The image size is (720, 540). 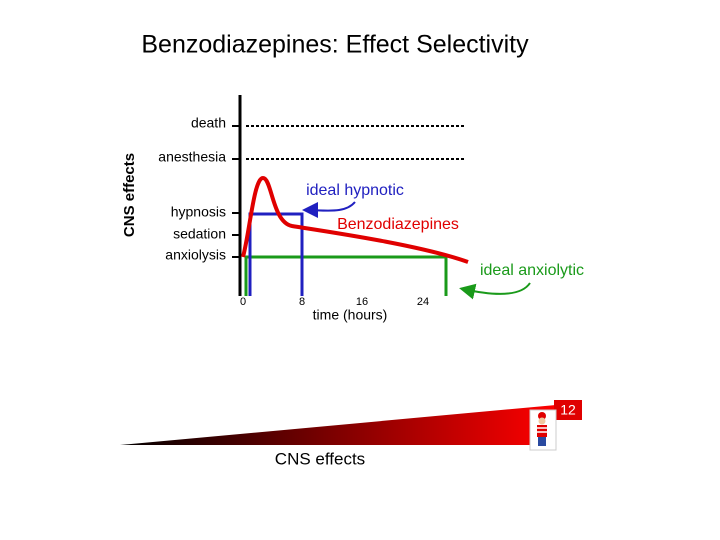 What do you see at coordinates (355, 190) in the screenshot?
I see `annotation: ideal hypnotic` at bounding box center [355, 190].